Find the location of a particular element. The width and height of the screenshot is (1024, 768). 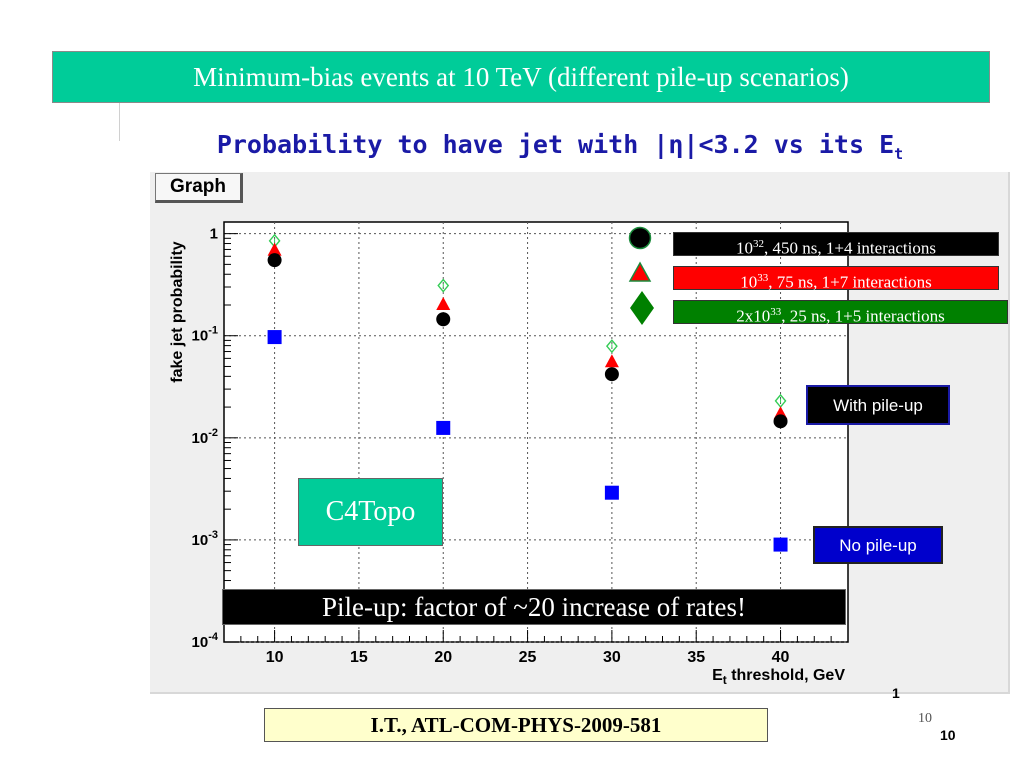

x-tick-label: 30 is located at coordinates (612, 657).